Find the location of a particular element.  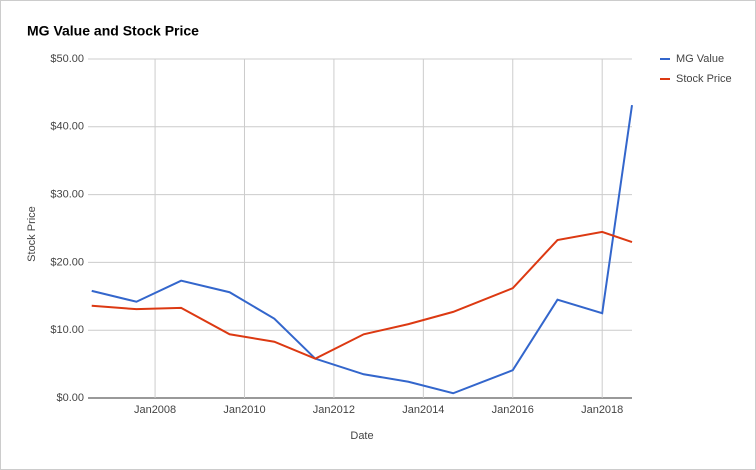

y-tick-label: $10.00 is located at coordinates (67, 330).